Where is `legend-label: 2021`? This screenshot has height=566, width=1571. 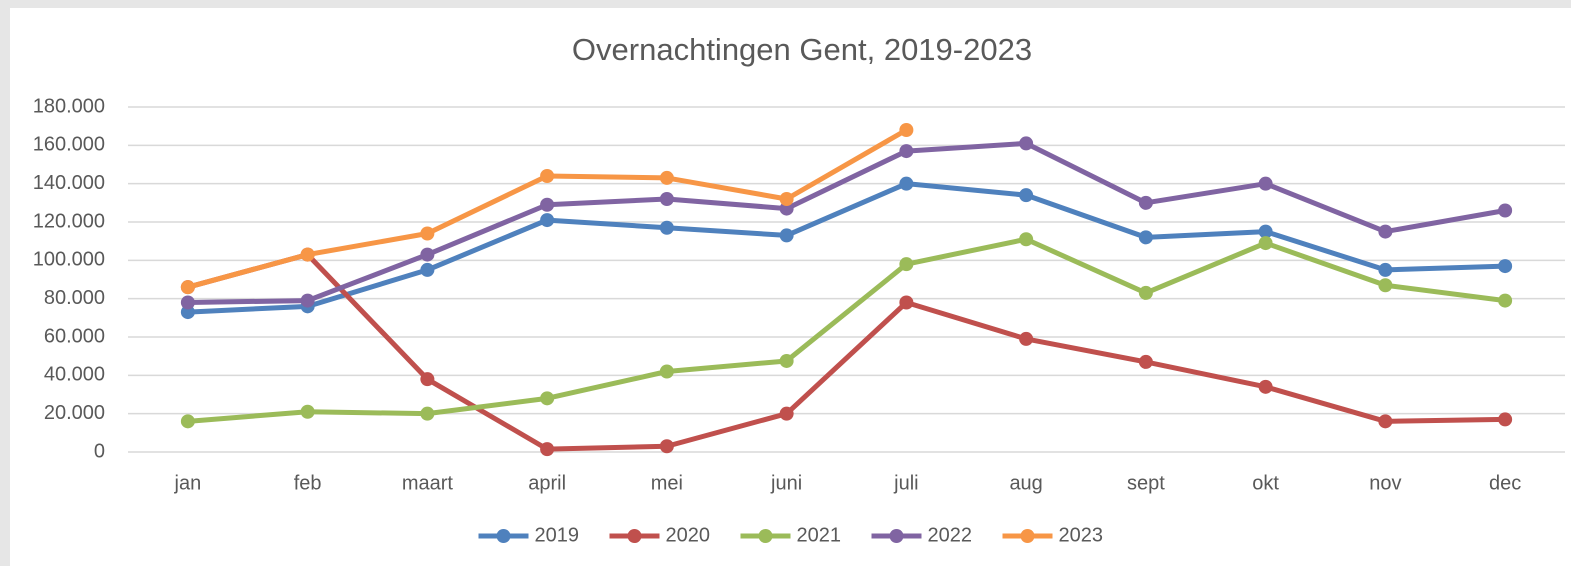 legend-label: 2021 is located at coordinates (819, 535).